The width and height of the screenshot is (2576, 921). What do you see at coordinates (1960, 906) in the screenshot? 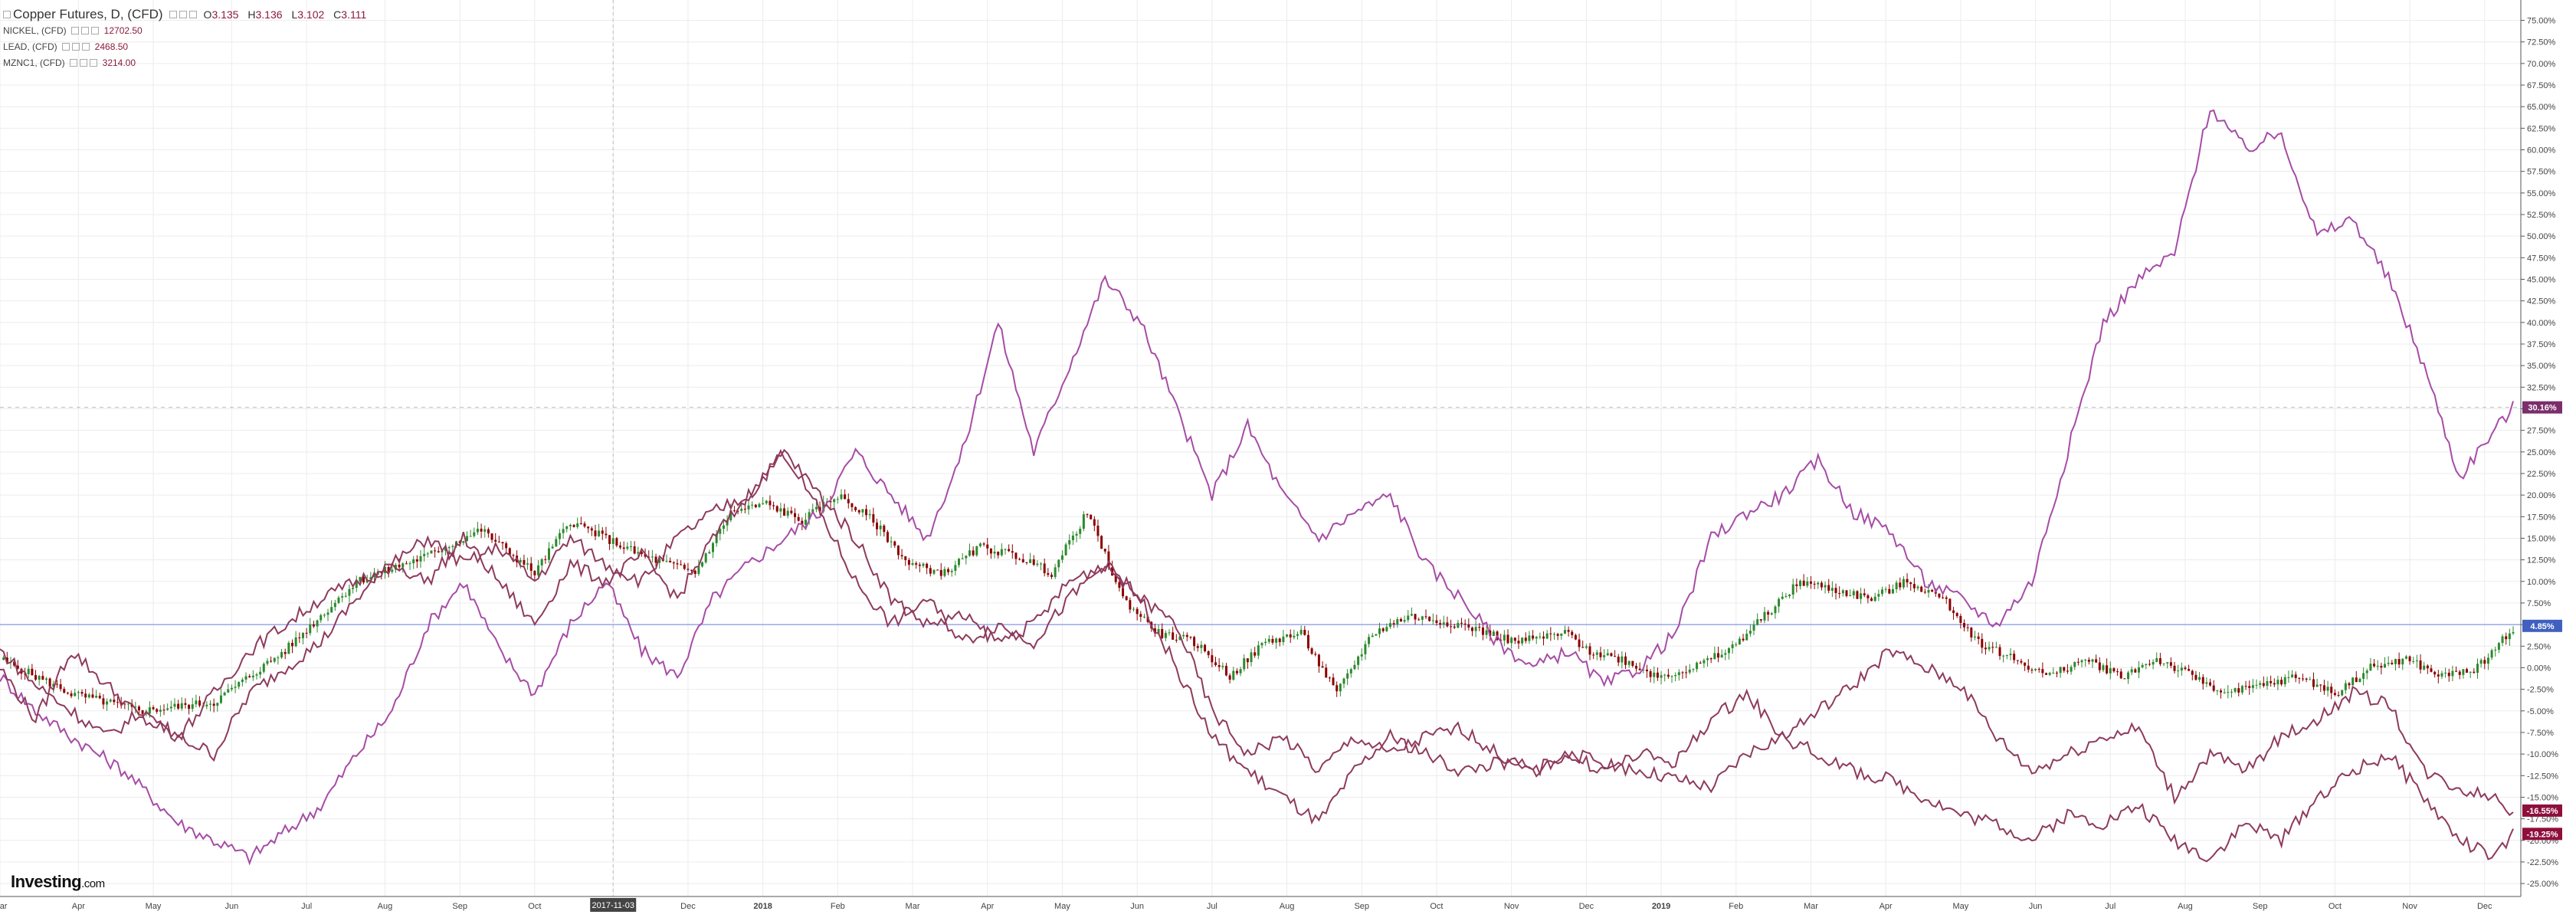
I see `x-tick-label: May` at bounding box center [1960, 906].